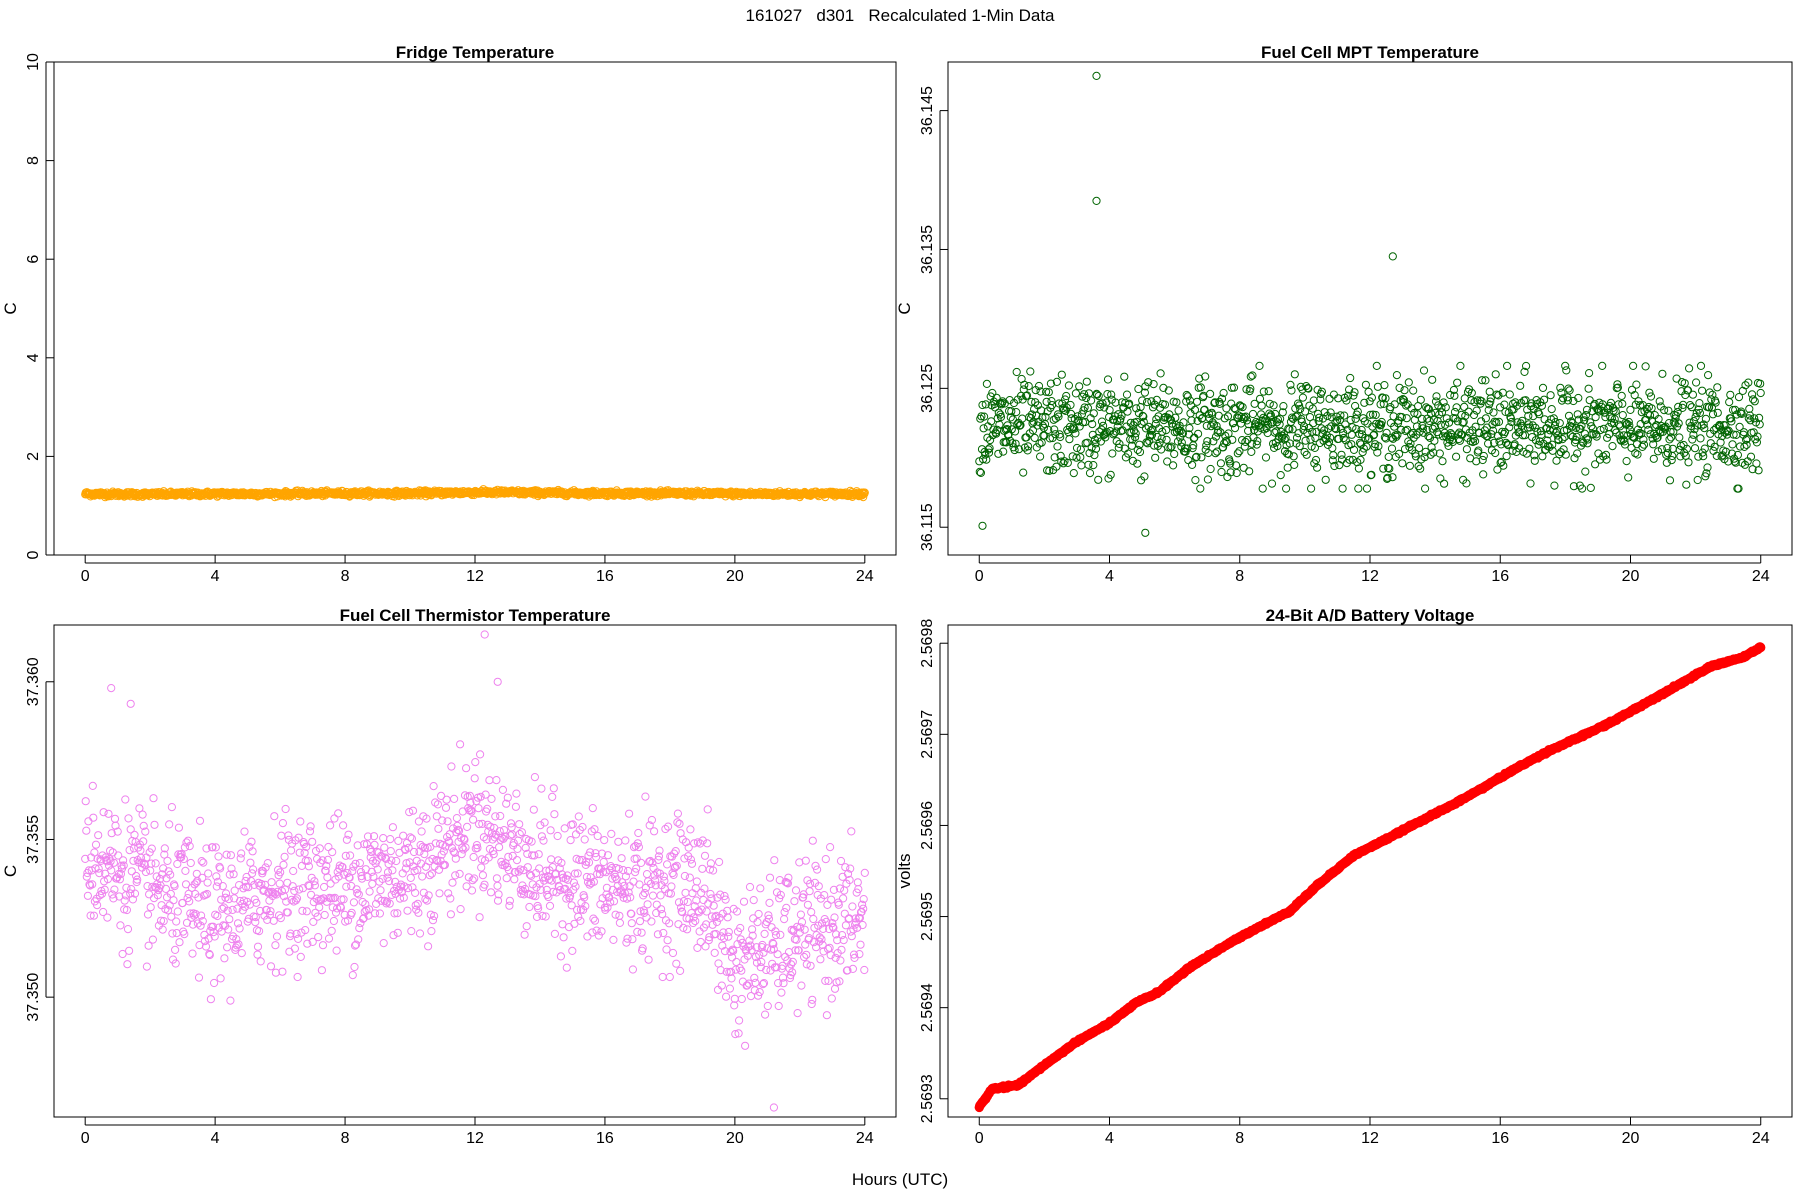 The image size is (1800, 1200). I want to click on fridge-x-tick-label: 0, so click(85, 576).